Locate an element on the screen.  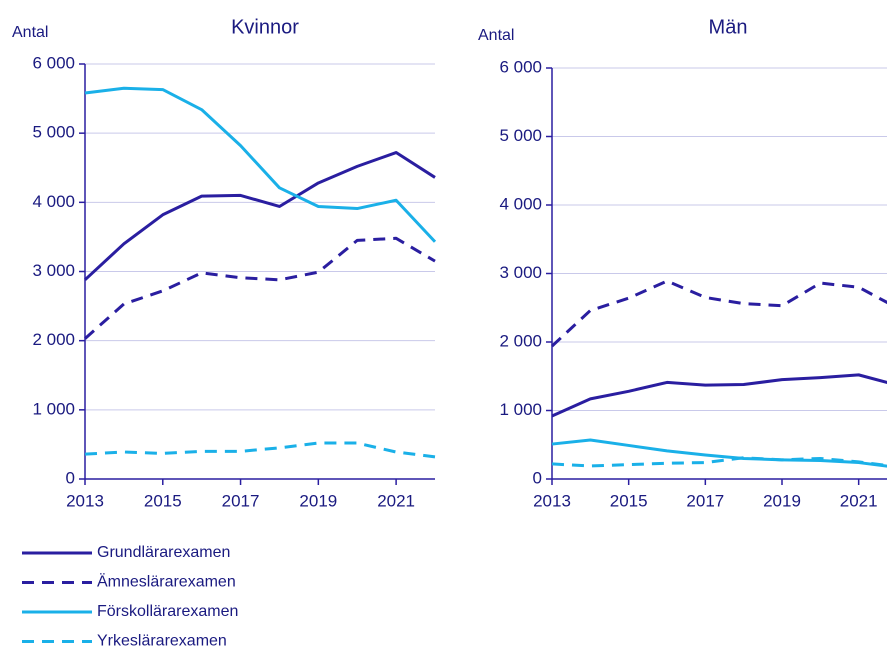
chart-title: Kvinnor is located at coordinates (265, 27).